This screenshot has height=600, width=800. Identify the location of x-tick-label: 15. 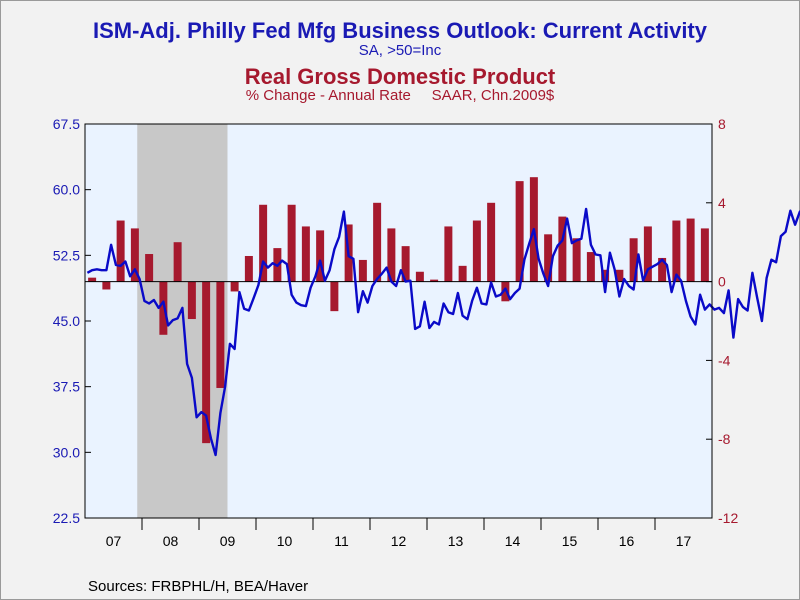
(570, 541).